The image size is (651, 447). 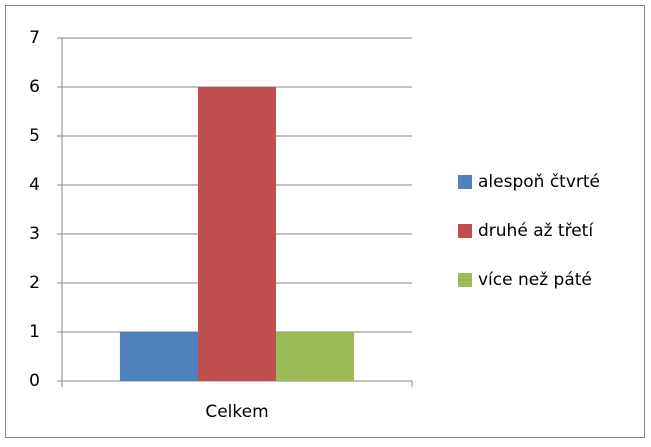 What do you see at coordinates (34, 283) in the screenshot?
I see `y-tick-label: 2` at bounding box center [34, 283].